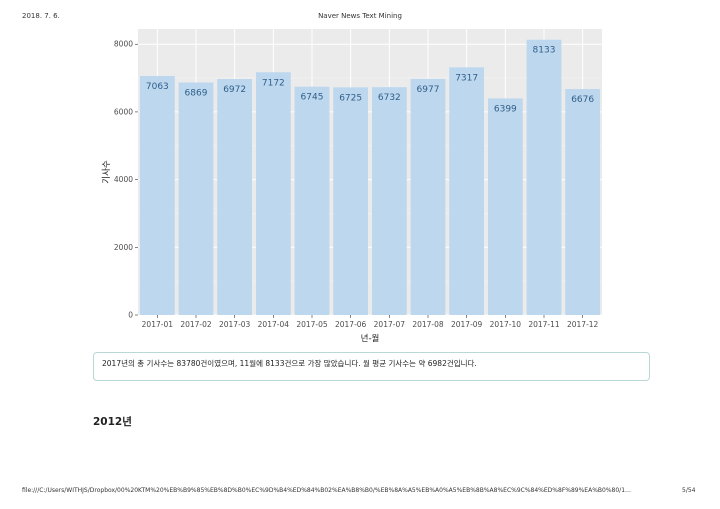  Describe the element at coordinates (123, 247) in the screenshot. I see `y-tick-label: 2000` at that location.